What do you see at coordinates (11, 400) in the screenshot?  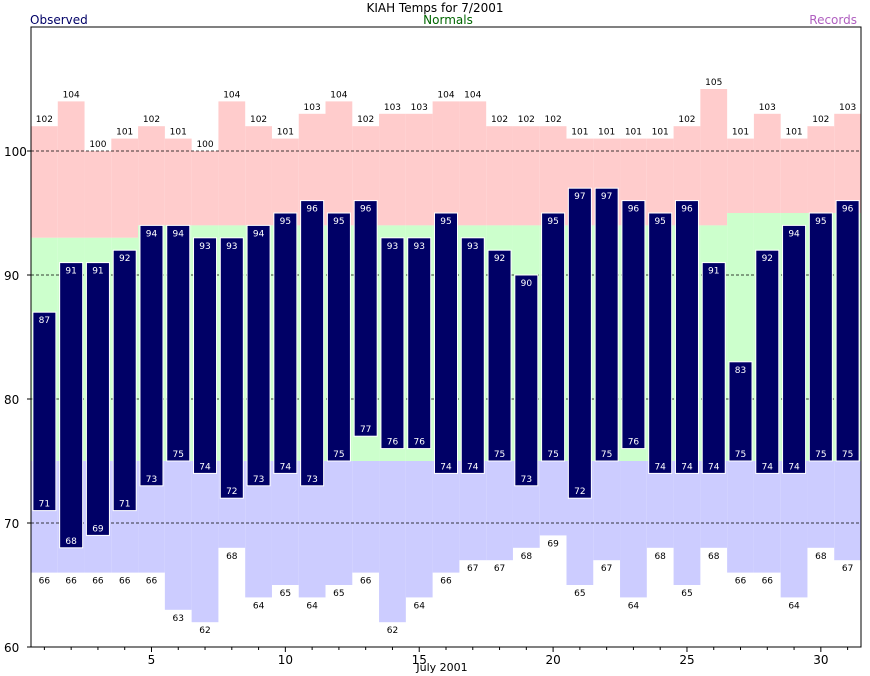 I see `y-tick-label: 80` at bounding box center [11, 400].